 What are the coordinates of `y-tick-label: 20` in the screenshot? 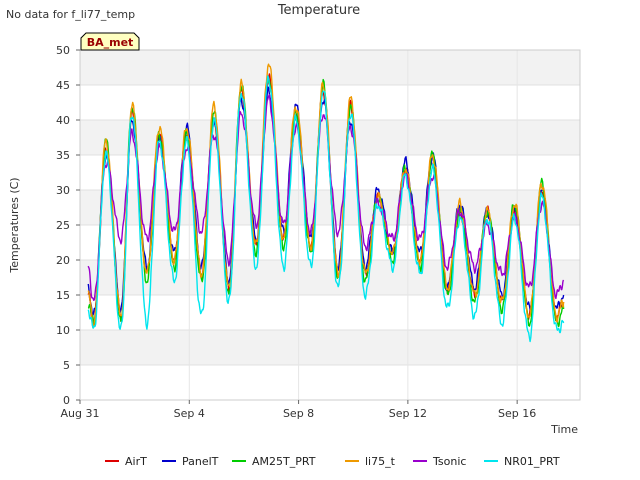 It's located at (63, 260).